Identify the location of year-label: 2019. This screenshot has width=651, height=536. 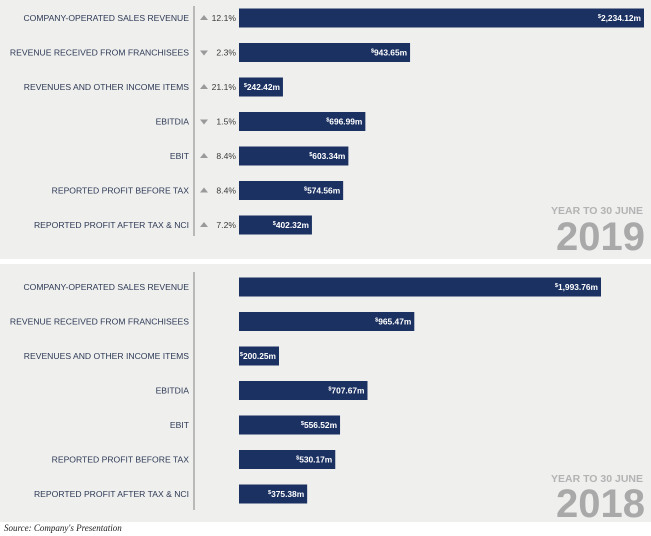
(600, 237).